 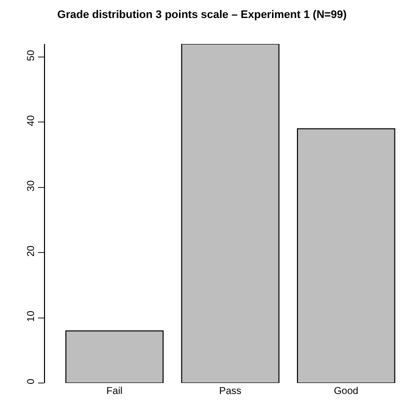 What do you see at coordinates (230, 391) in the screenshot?
I see `x-tick-label: Pass` at bounding box center [230, 391].